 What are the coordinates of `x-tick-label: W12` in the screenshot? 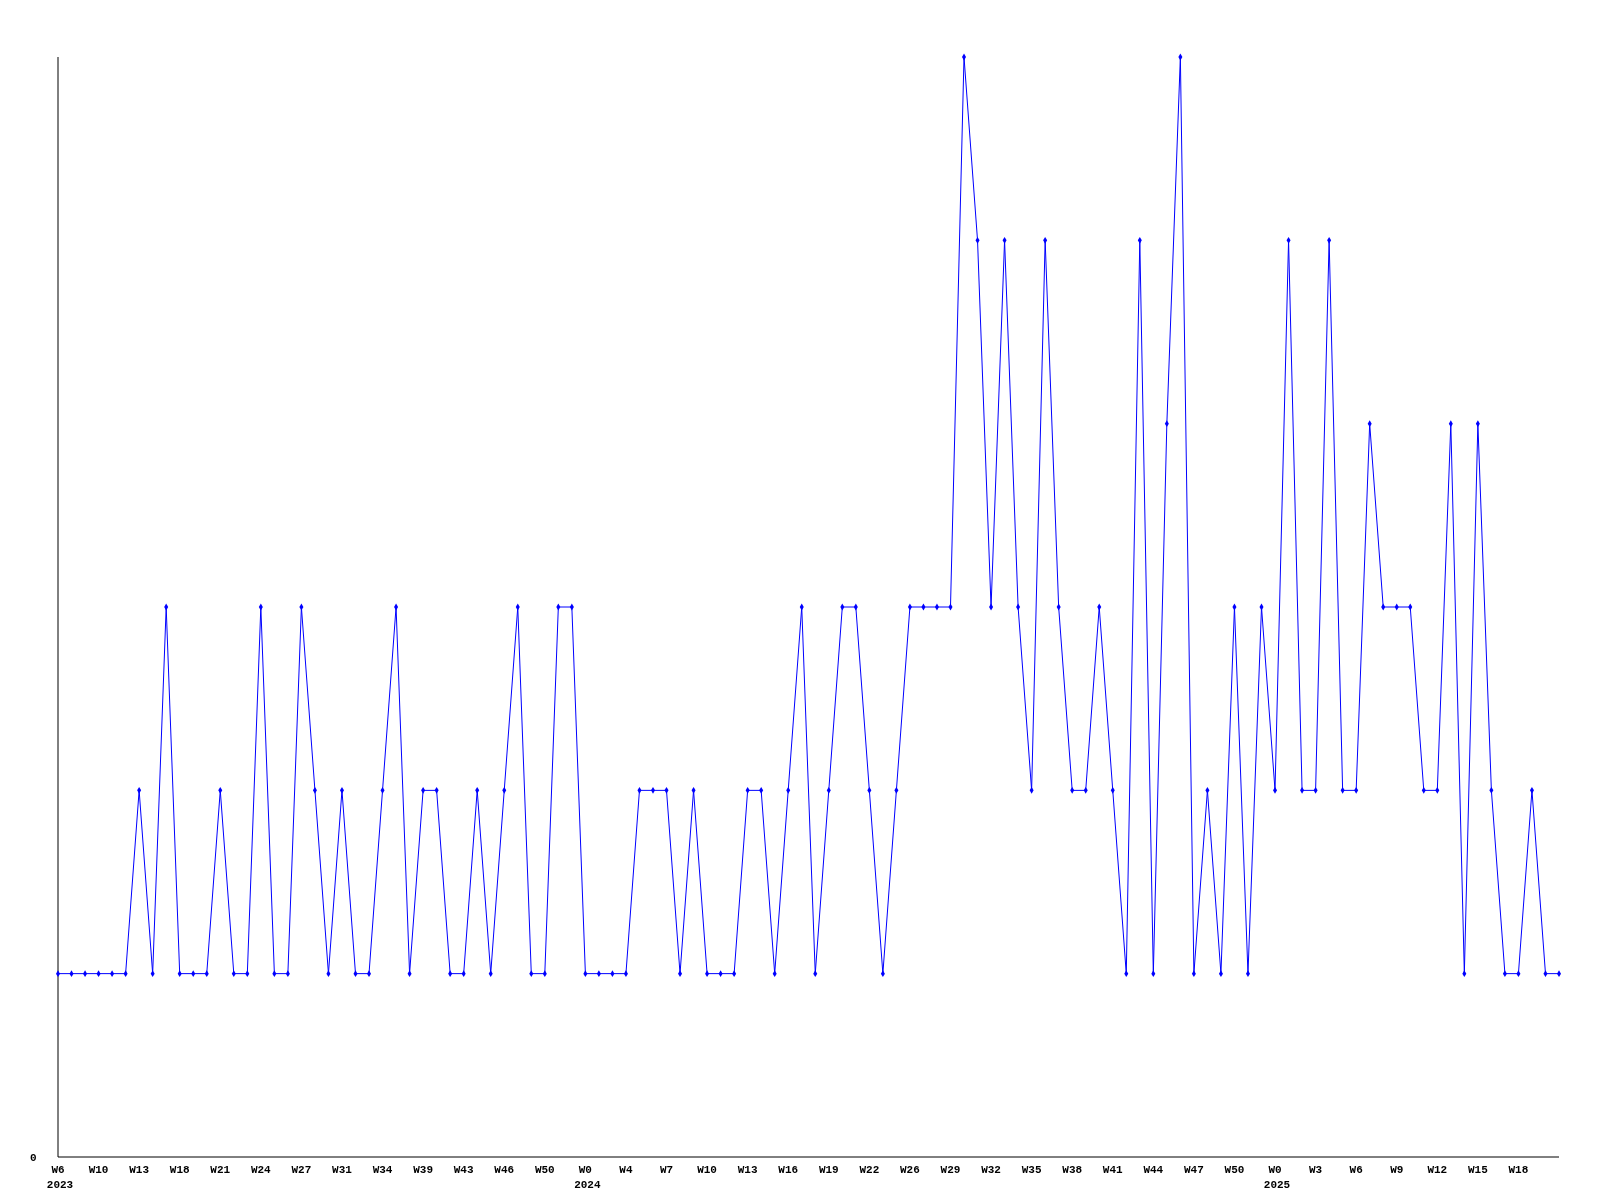 It's located at (1437, 1170).